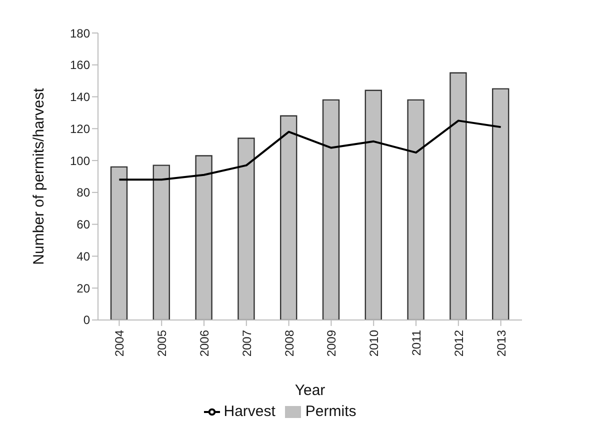  Describe the element at coordinates (80, 65) in the screenshot. I see `y-tick-label: 160` at that location.